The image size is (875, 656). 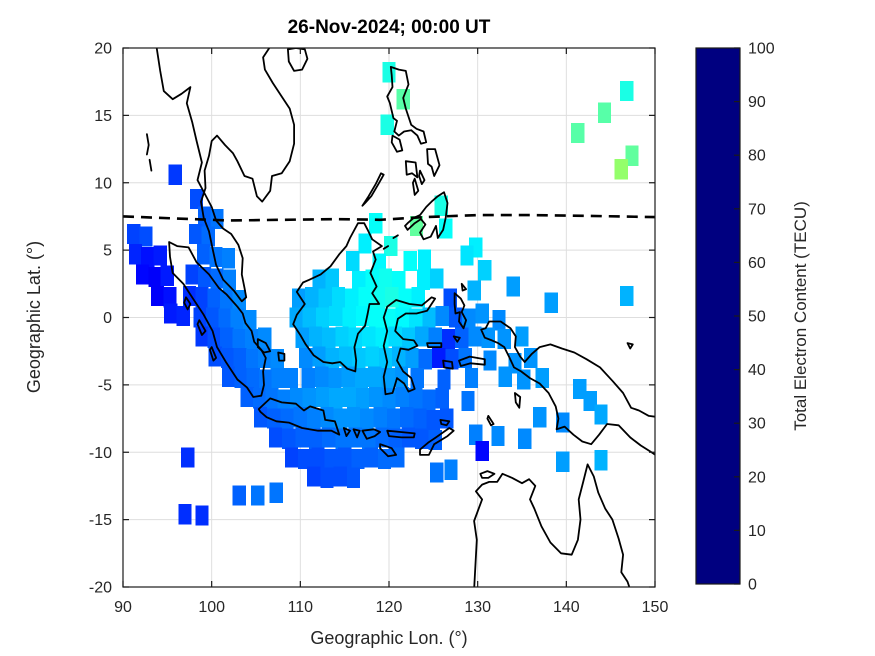 What do you see at coordinates (100, 453) in the screenshot?
I see `y-tick-label: -10` at bounding box center [100, 453].